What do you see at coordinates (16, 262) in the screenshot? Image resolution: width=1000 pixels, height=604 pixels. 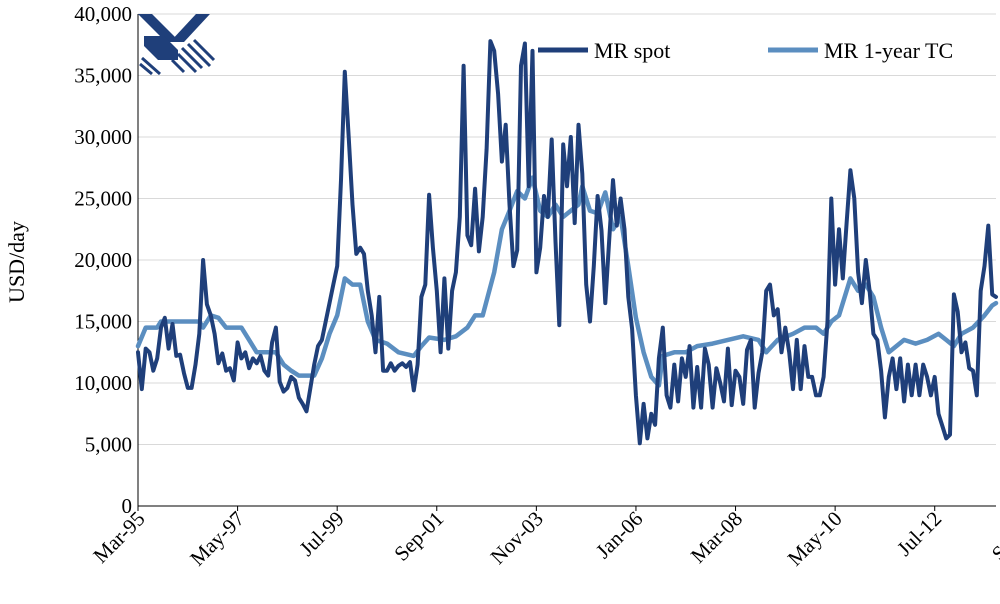 I see `y-axis-title: USD/day` at bounding box center [16, 262].